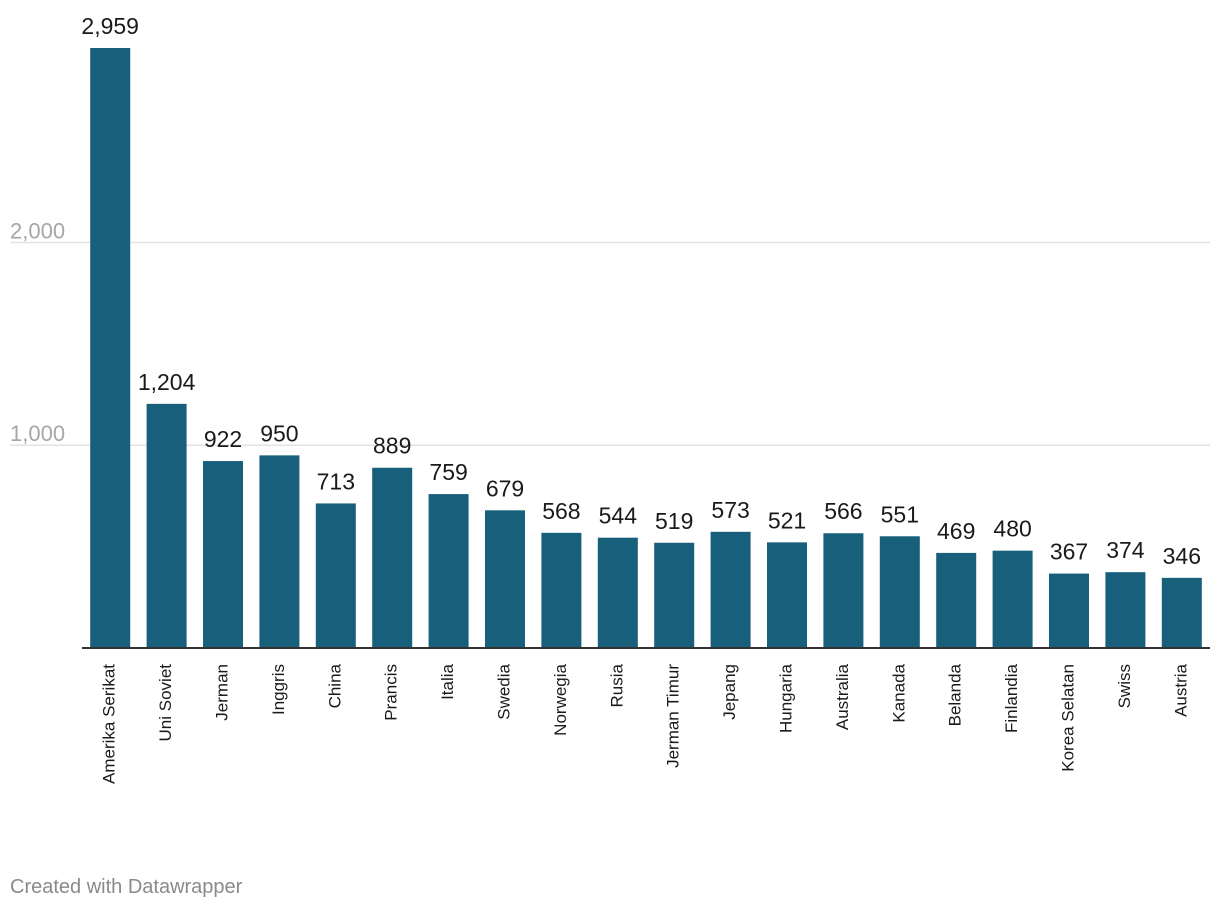 This screenshot has height=914, width=1220. What do you see at coordinates (447, 681) in the screenshot?
I see `x-category-label: Italia` at bounding box center [447, 681].